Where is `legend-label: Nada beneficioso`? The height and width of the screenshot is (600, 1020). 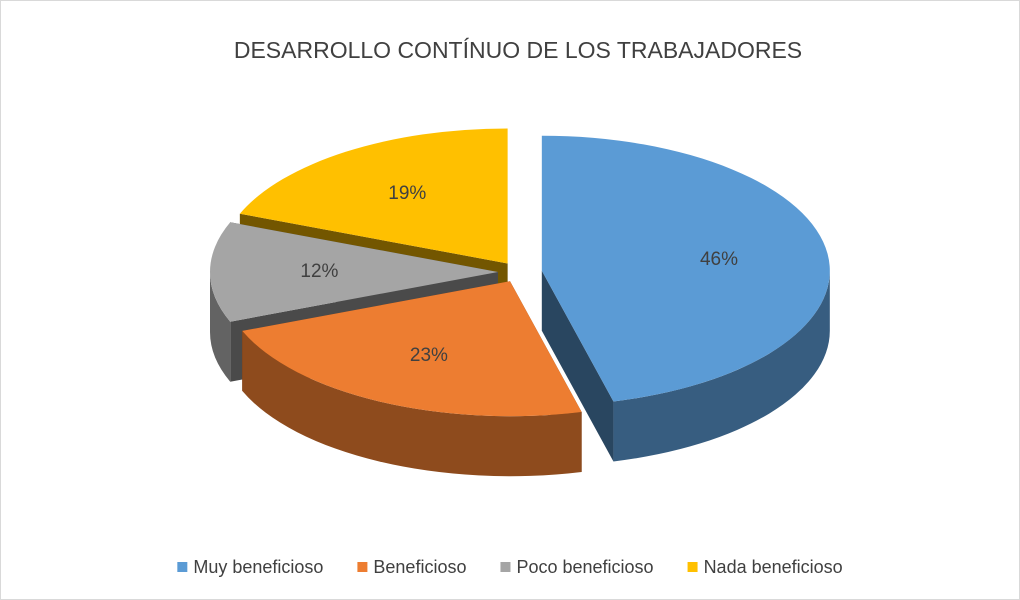
legend-label: Nada beneficioso is located at coordinates (773, 567).